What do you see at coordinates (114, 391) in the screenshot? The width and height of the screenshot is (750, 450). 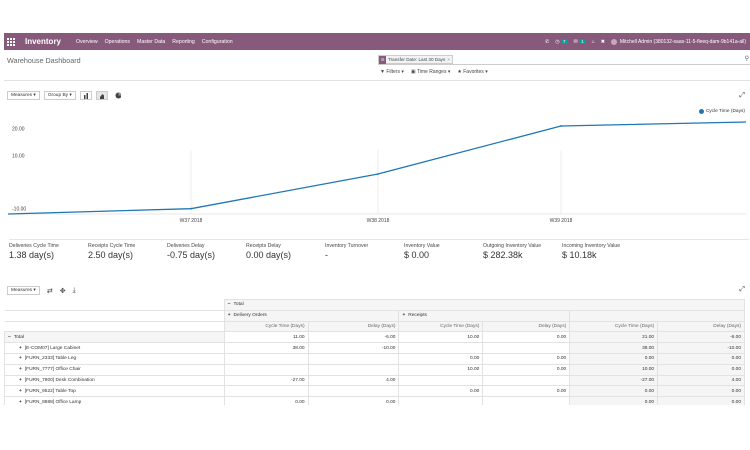 I see `row-header: + [FURN_9522] Table Top` at bounding box center [114, 391].